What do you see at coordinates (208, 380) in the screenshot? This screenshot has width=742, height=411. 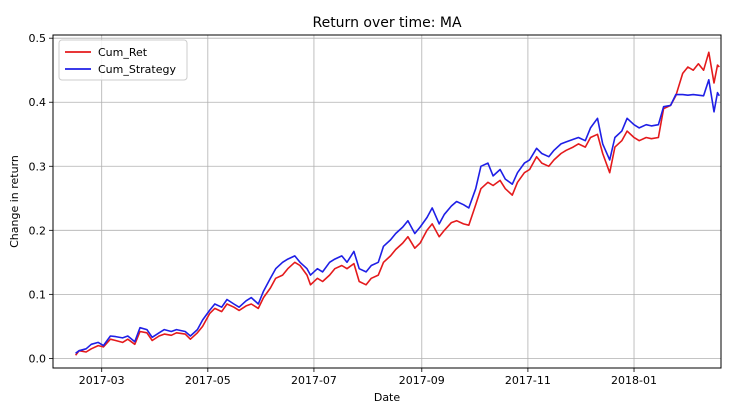 I see `x-tick-label: 2017-05` at bounding box center [208, 380].